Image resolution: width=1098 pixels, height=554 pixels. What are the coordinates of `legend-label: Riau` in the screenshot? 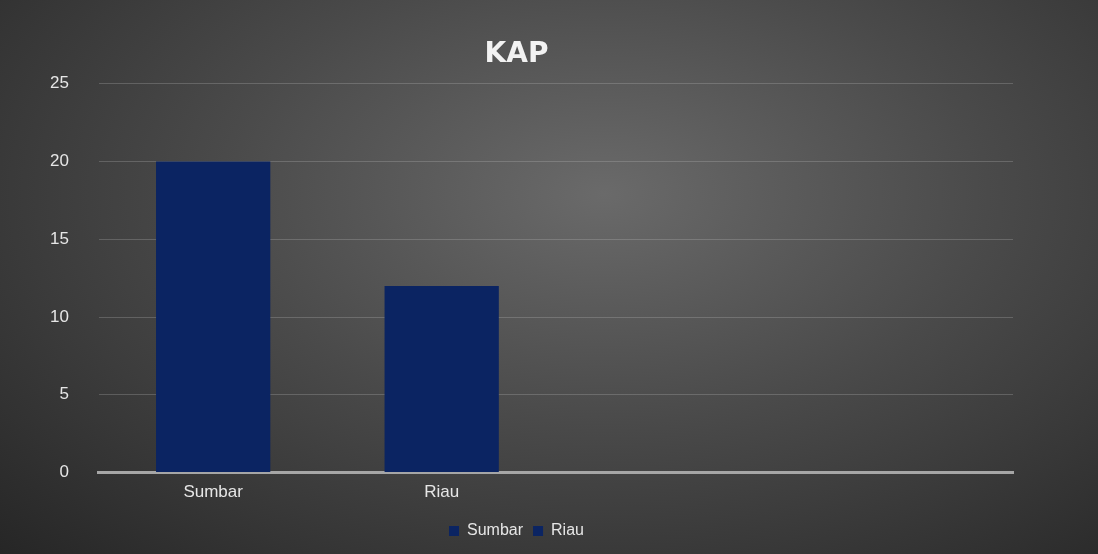 It's located at (567, 530).